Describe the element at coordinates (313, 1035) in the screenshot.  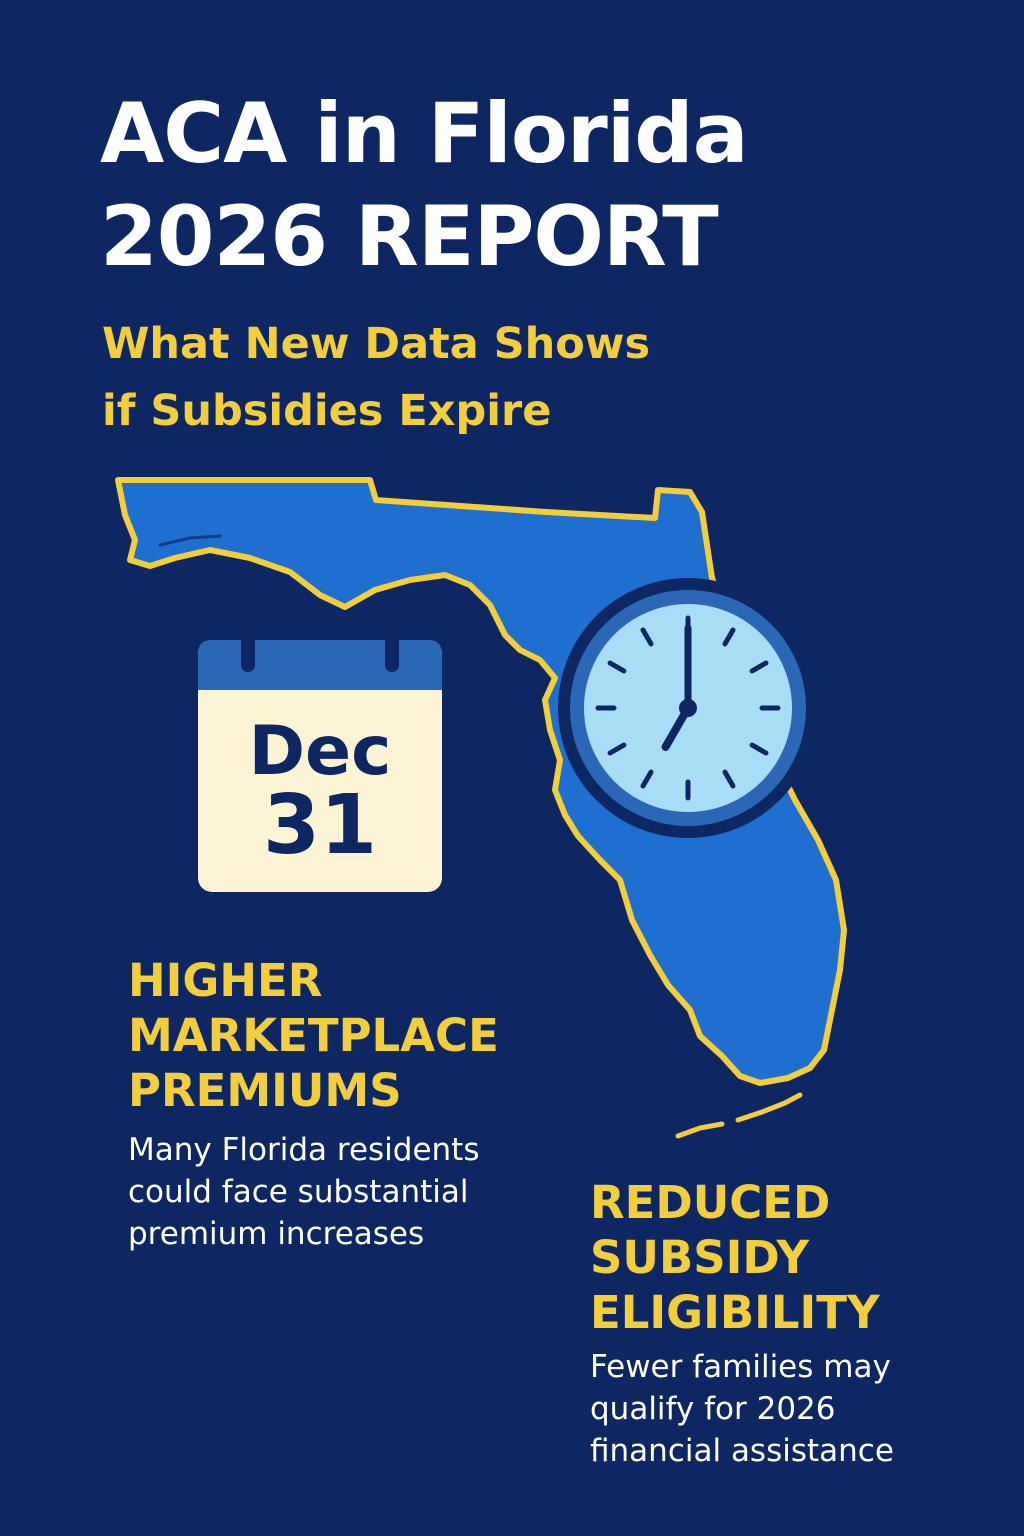
I see `premiums-heading-line-2: MARKETPLACE` at that location.